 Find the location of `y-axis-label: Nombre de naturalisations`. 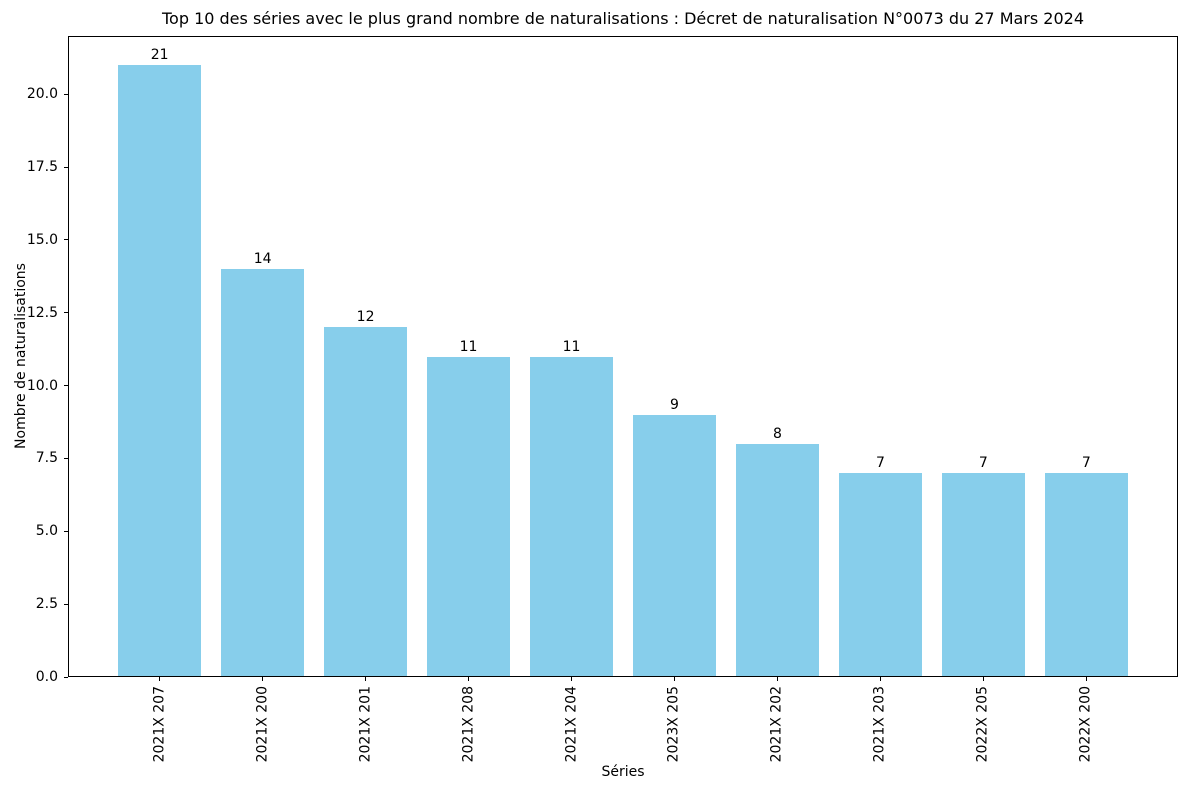

y-axis-label: Nombre de naturalisations is located at coordinates (21, 356).